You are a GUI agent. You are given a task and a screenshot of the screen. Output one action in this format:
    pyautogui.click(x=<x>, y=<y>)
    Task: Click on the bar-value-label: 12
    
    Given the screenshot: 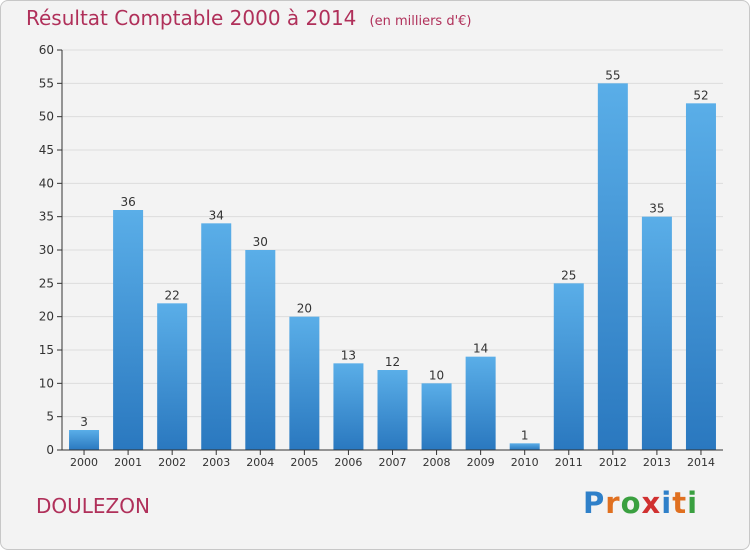 What is the action you would take?
    pyautogui.click(x=392, y=362)
    